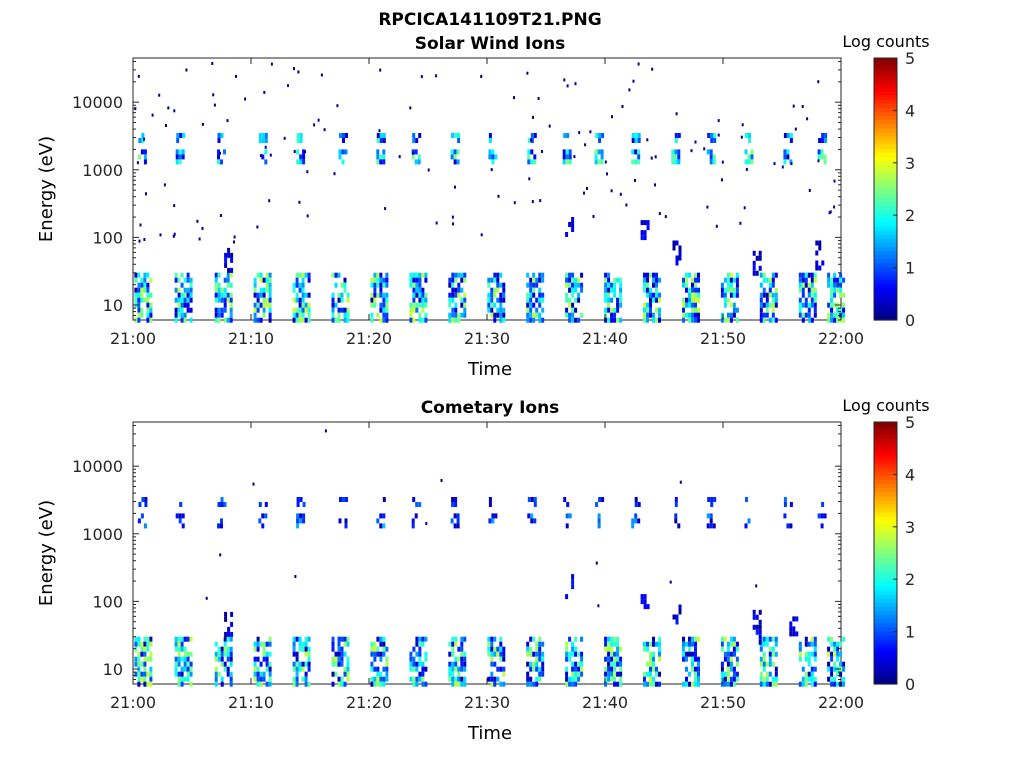 The image size is (1024, 768). I want to click on colorbar-label: Log counts, so click(885, 405).